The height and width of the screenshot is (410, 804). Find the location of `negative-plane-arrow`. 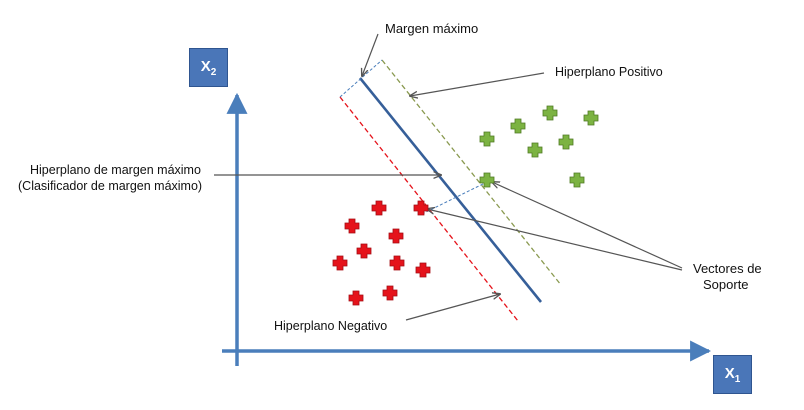

negative-plane-arrow is located at coordinates (452, 307).